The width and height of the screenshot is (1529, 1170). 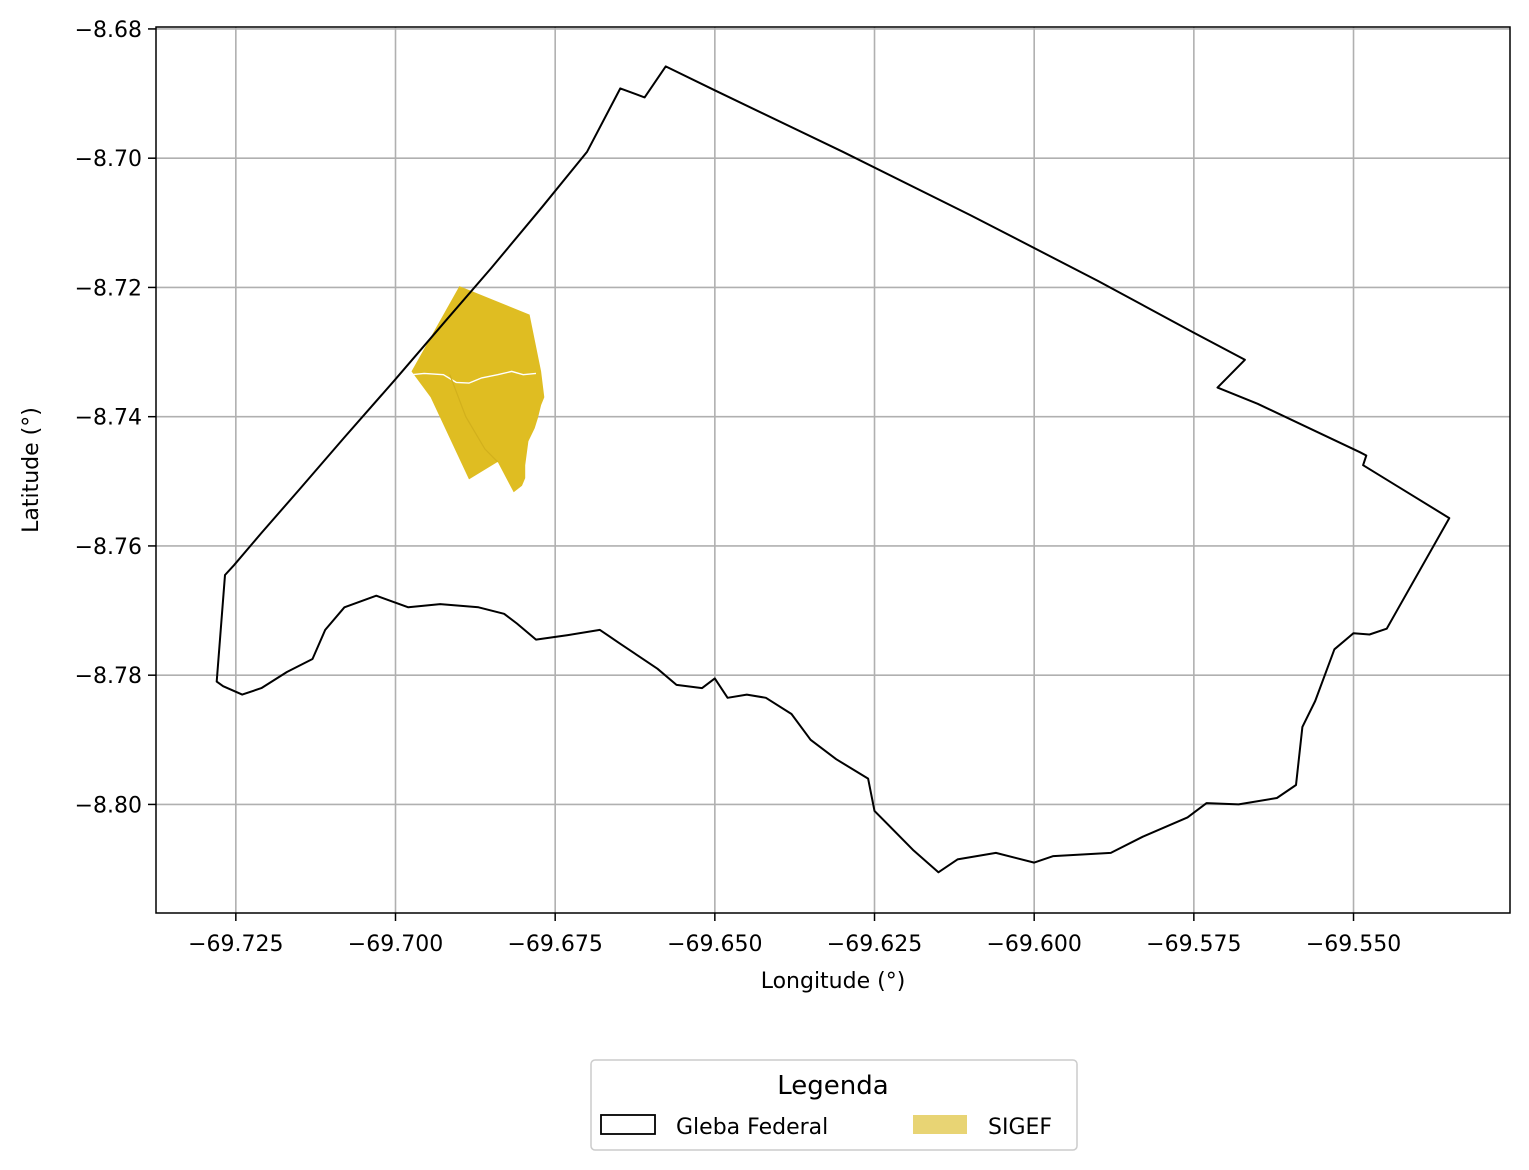 What do you see at coordinates (752, 1127) in the screenshot?
I see `legend-label-gleba: Gleba Federal` at bounding box center [752, 1127].